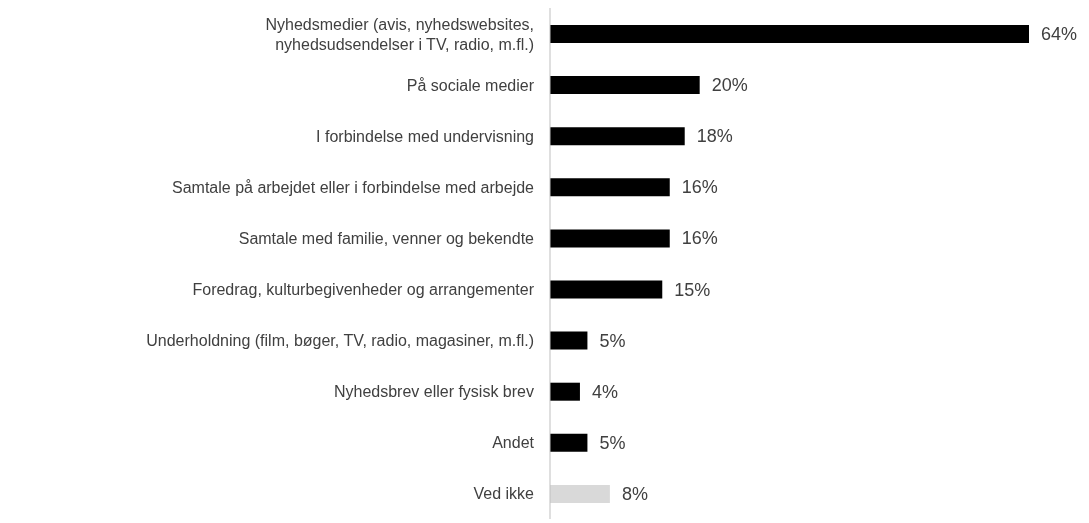 Image resolution: width=1089 pixels, height=523 pixels. Describe the element at coordinates (729, 85) in the screenshot. I see `data-label: 20%` at that location.